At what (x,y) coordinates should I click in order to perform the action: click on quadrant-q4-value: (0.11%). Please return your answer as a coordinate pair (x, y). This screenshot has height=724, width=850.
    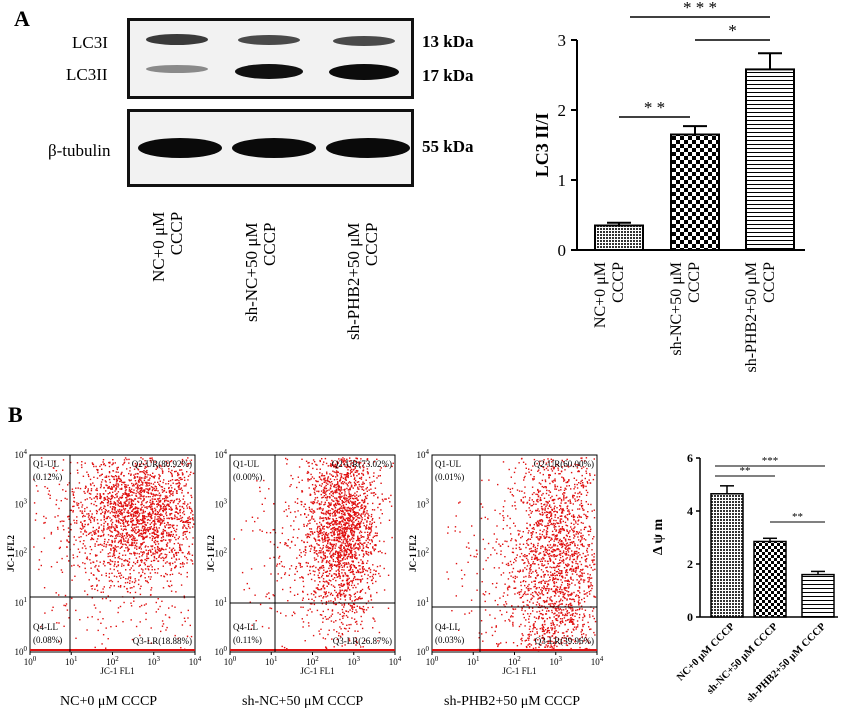
    Looking at the image, I should click on (247, 640).